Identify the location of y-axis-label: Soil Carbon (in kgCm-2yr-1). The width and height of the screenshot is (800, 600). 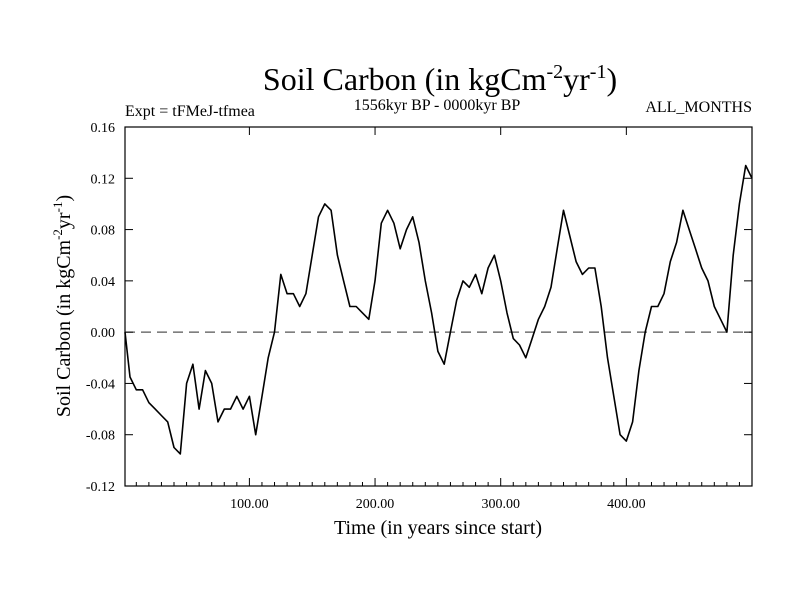
(62, 306).